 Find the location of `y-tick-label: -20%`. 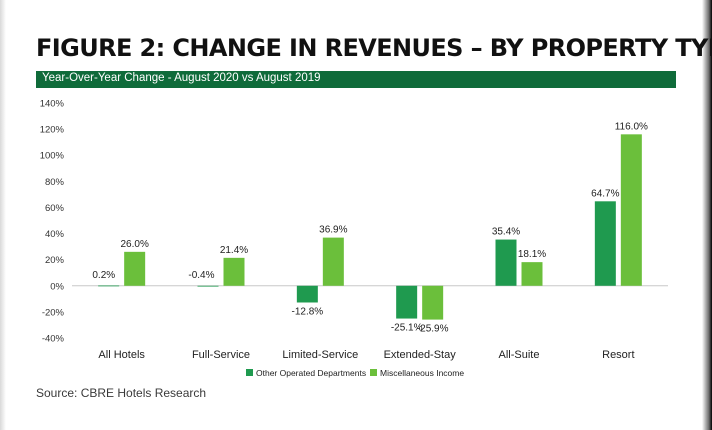

y-tick-label: -20% is located at coordinates (53, 312).